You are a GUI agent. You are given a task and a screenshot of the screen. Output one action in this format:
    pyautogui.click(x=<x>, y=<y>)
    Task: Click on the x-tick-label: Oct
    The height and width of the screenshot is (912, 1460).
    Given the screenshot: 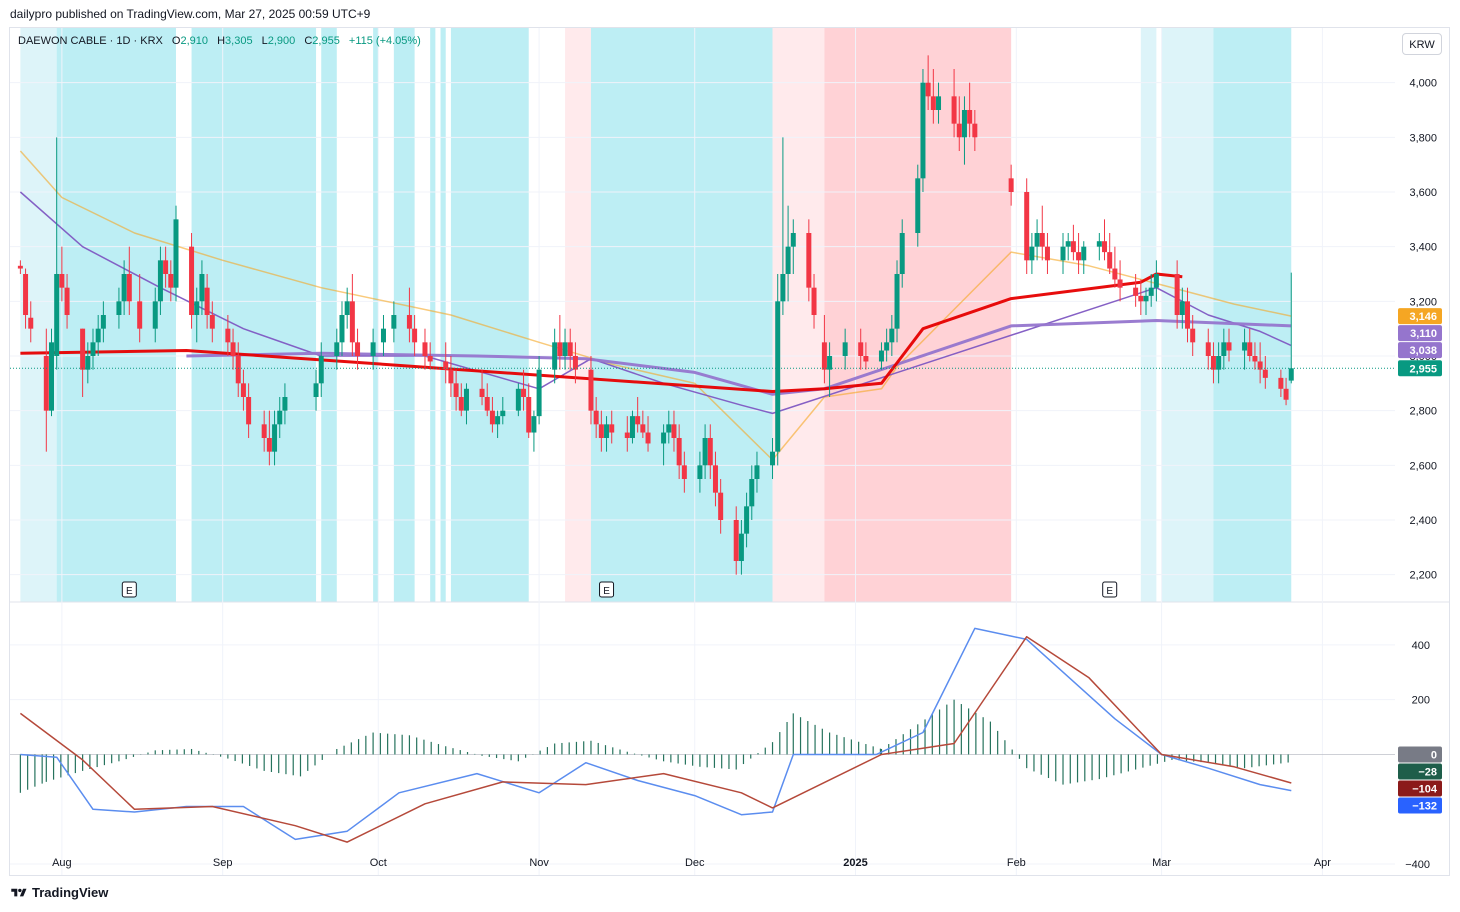 What is the action you would take?
    pyautogui.click(x=378, y=863)
    